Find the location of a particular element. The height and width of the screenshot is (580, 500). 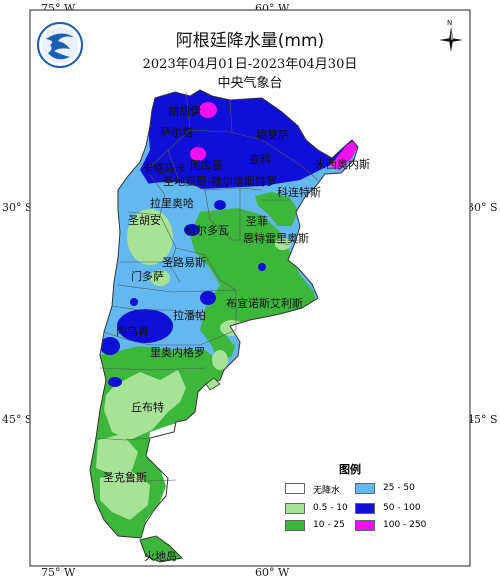

zone-05-10-coast is located at coordinates (220, 360).